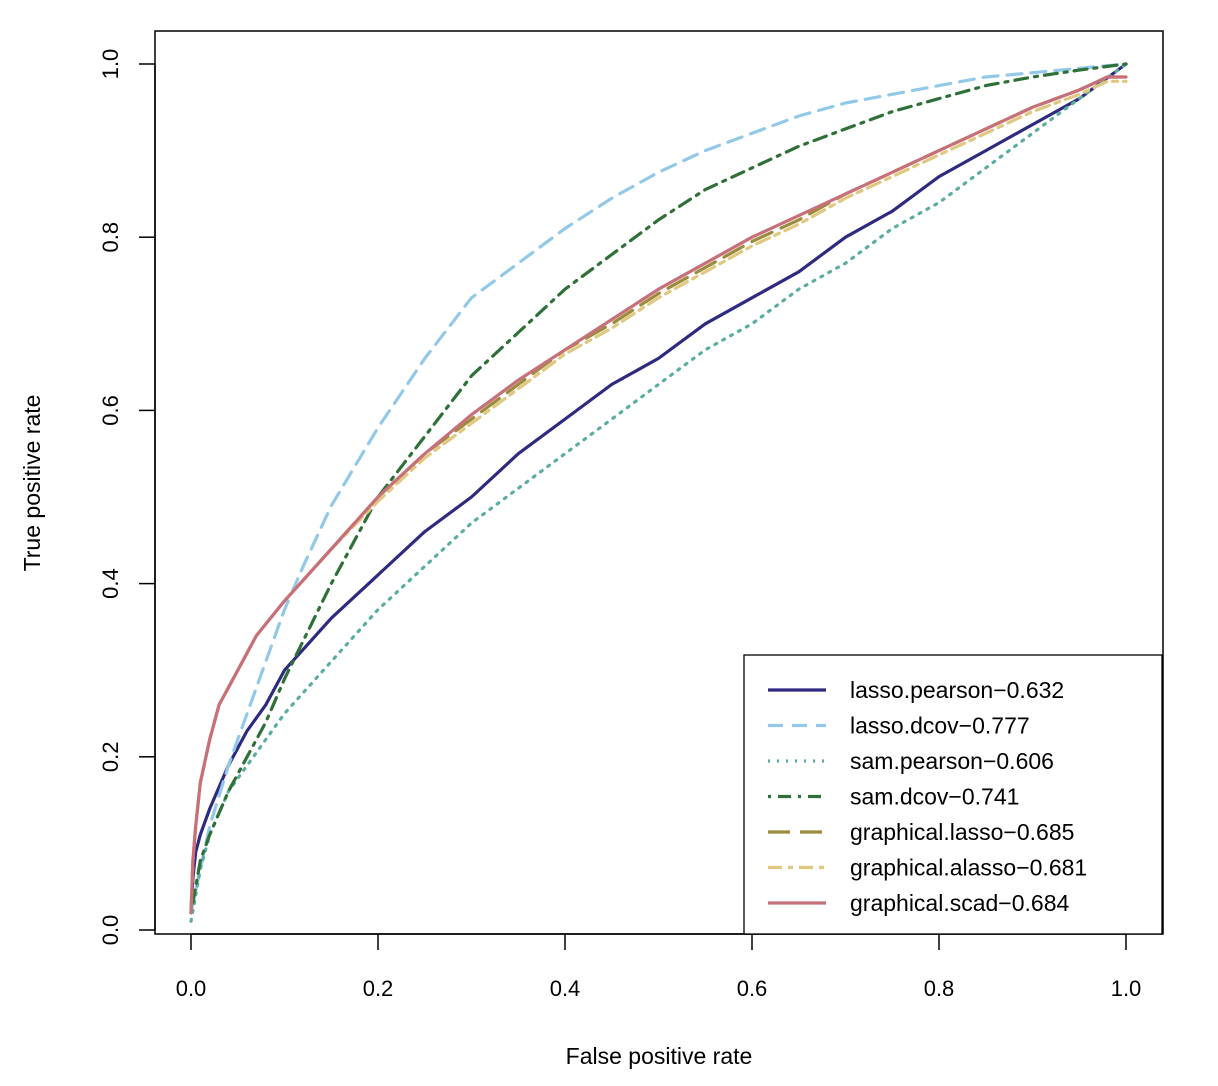 The image size is (1218, 1086). What do you see at coordinates (127, 497) in the screenshot?
I see `y-axis: 0.0 0.2 0.4 0.6 0.8 1.0` at bounding box center [127, 497].